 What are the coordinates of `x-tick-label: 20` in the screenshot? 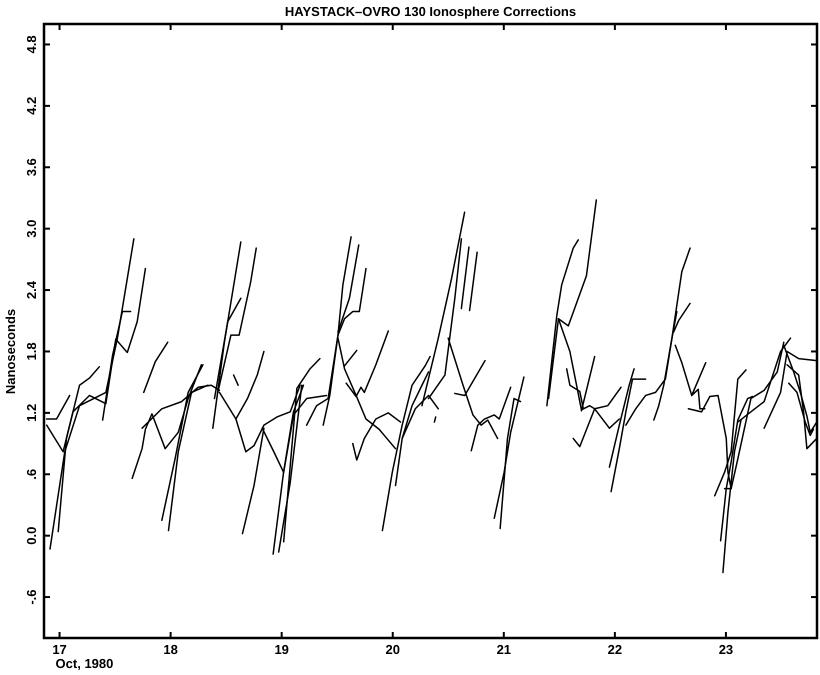 It's located at (393, 649).